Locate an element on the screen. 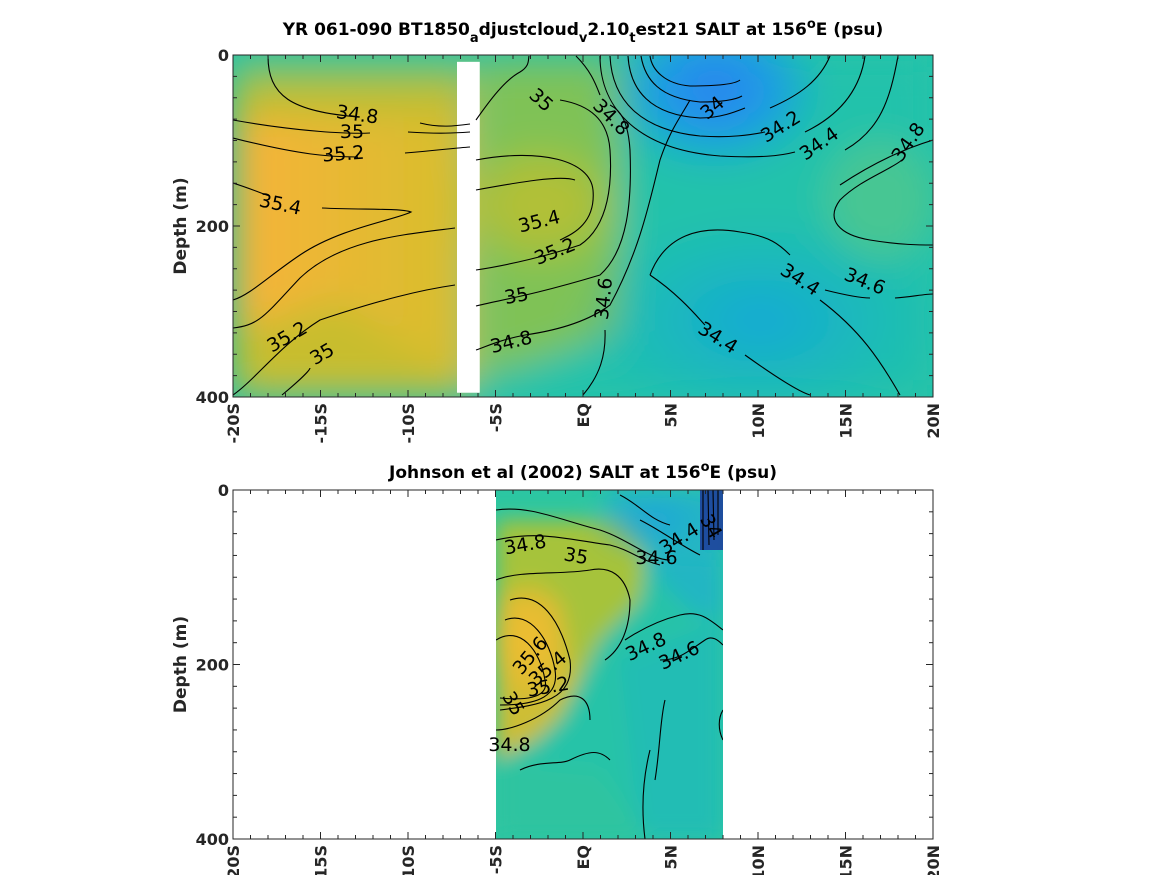 The image size is (1167, 875). contour-lines is located at coordinates (609, 664).